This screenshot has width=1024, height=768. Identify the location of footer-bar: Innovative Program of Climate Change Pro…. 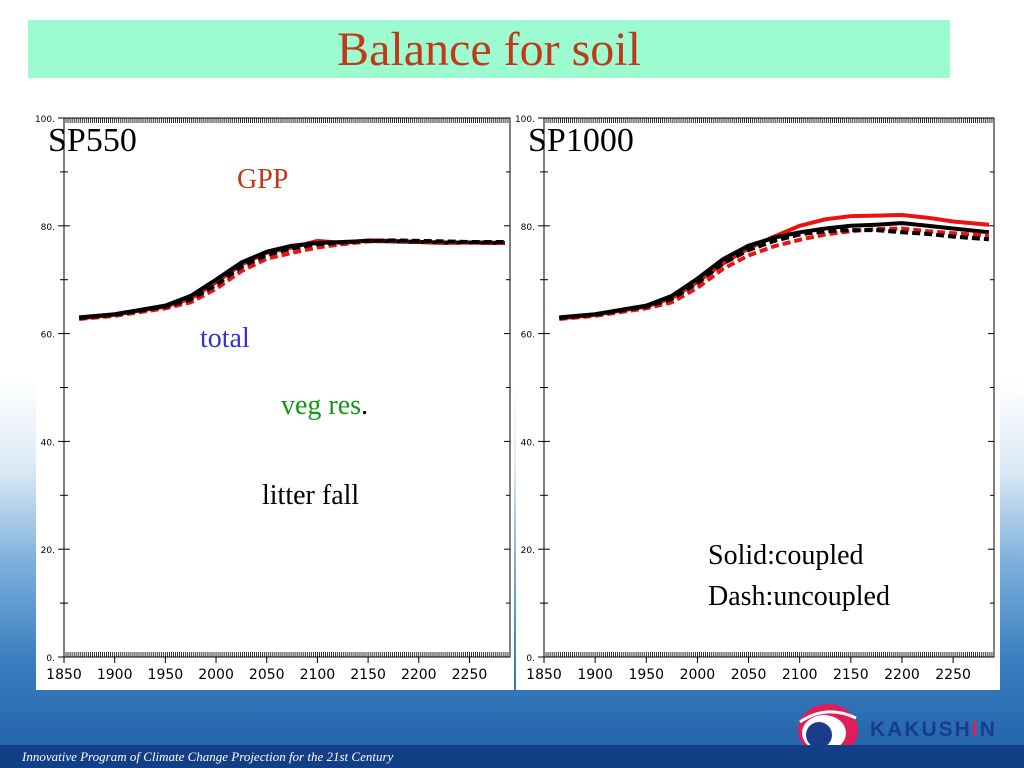
(512, 756).